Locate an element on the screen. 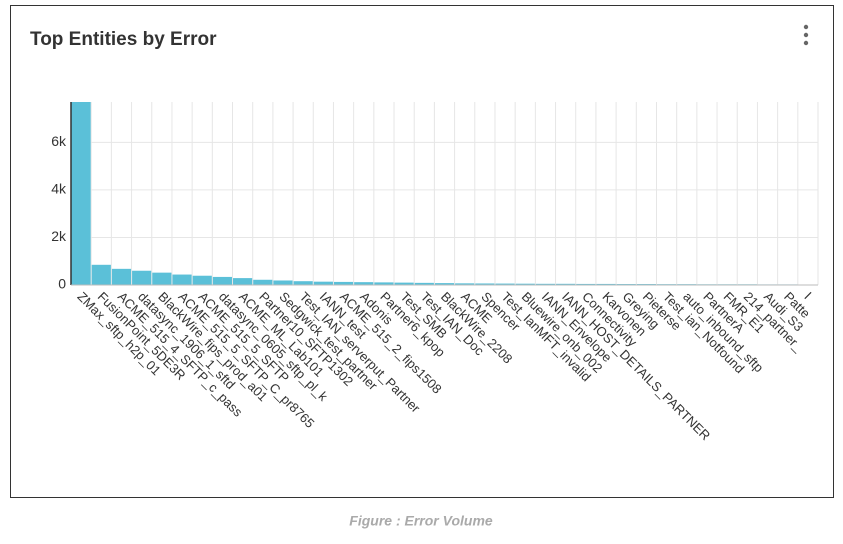 Image resolution: width=843 pixels, height=544 pixels. menu-button is located at coordinates (806, 35).